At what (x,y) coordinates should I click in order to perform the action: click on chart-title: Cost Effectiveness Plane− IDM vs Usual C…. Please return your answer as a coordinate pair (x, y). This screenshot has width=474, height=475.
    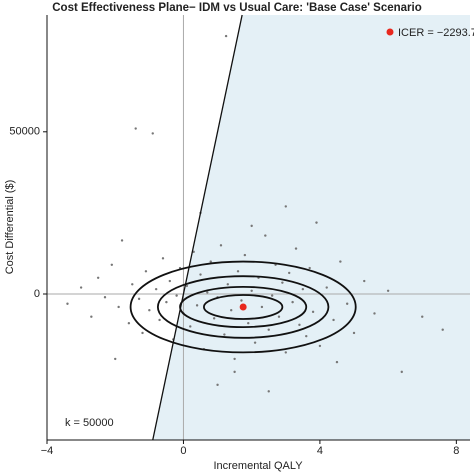
    Looking at the image, I should click on (236, 8).